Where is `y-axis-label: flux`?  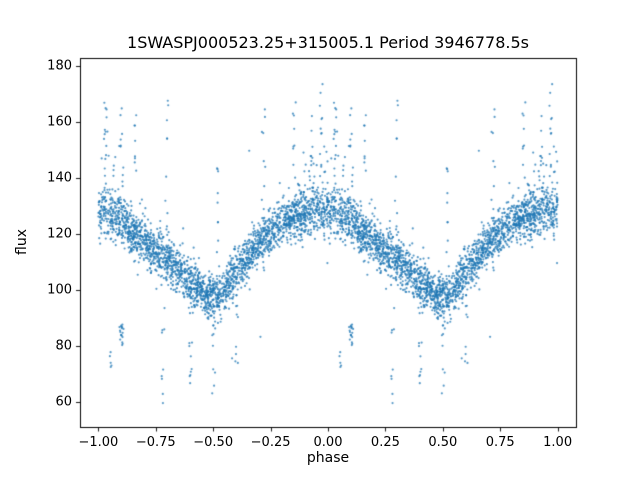
y-axis-label: flux is located at coordinates (22, 242).